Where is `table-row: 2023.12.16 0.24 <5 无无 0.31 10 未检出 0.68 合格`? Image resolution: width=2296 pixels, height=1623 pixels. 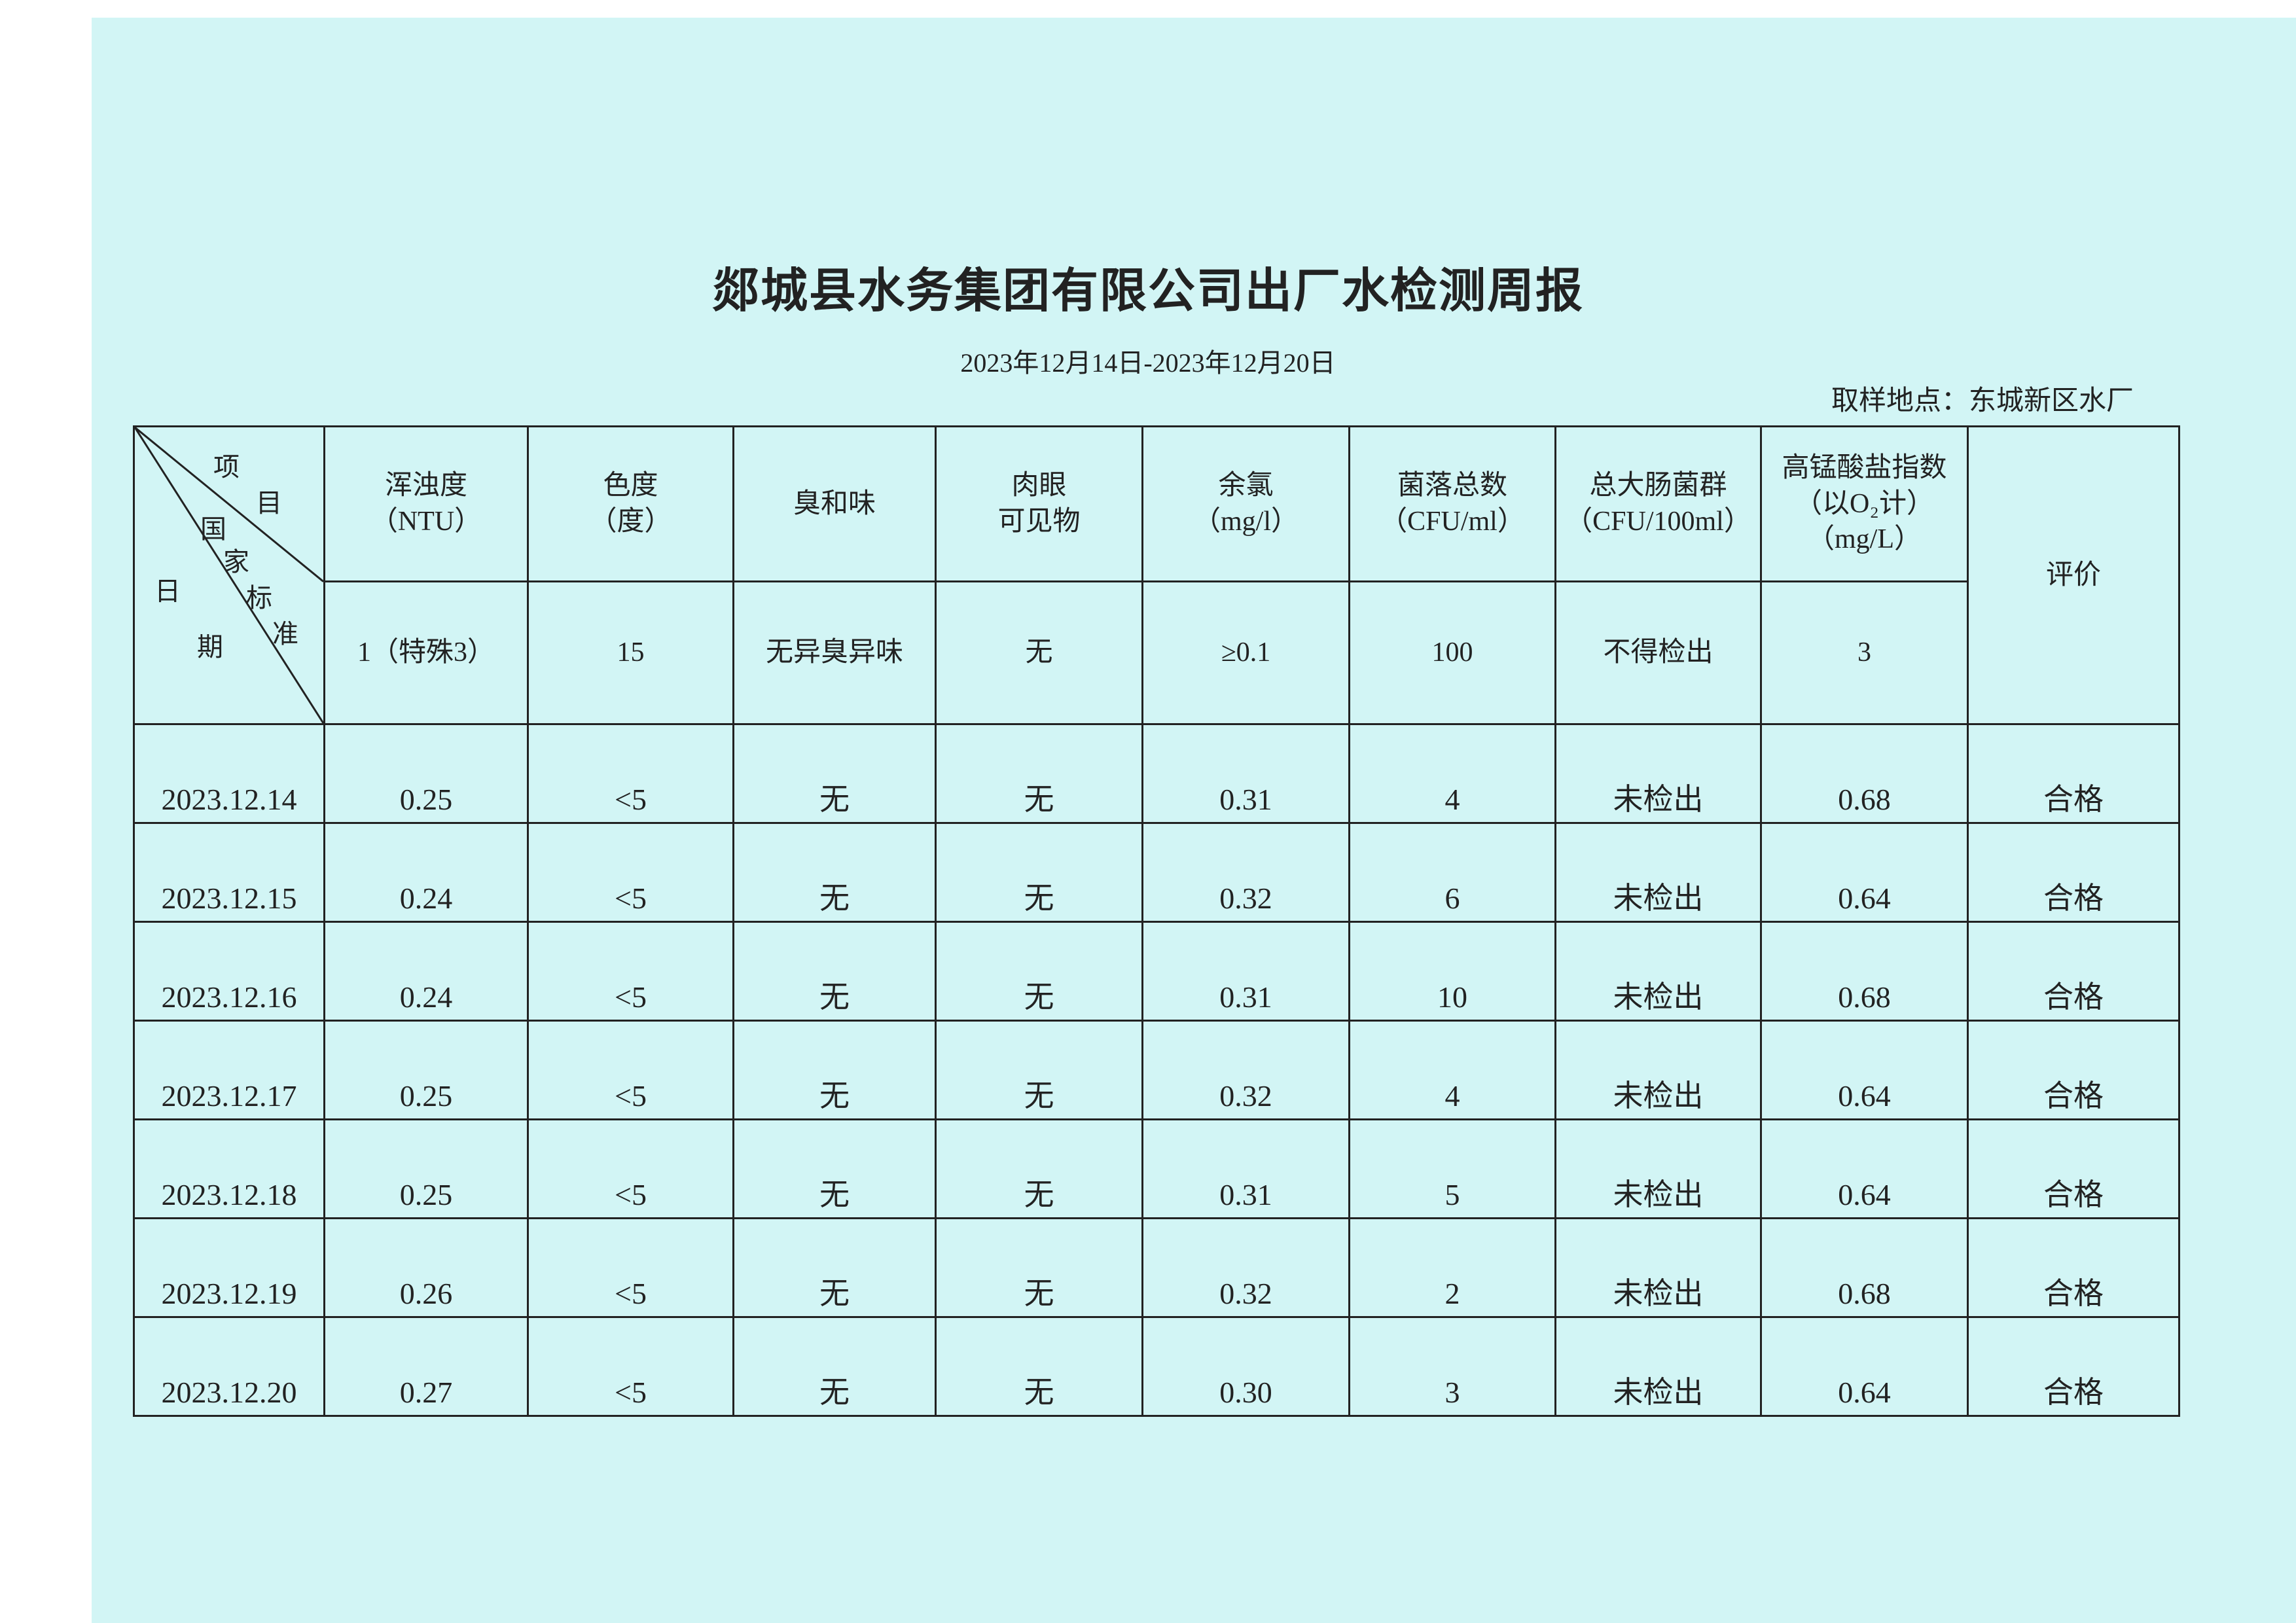 table-row: 2023.12.16 0.24 <5 无无 0.31 10 未检出 0.68 合格 is located at coordinates (1156, 971).